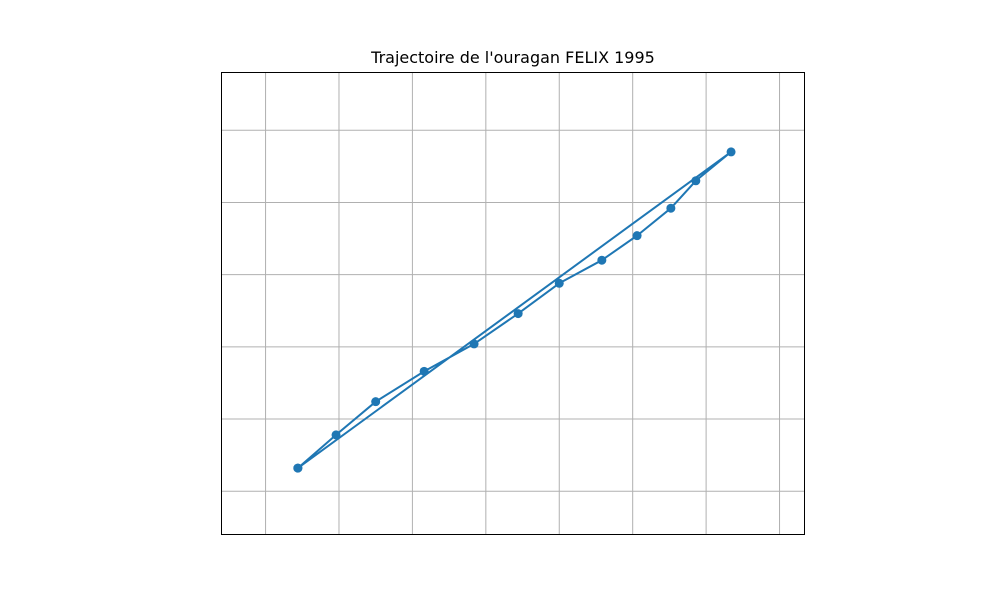  What do you see at coordinates (512, 57) in the screenshot?
I see `chart-title: Trajectoire de l'ouragan FELIX 1995` at bounding box center [512, 57].